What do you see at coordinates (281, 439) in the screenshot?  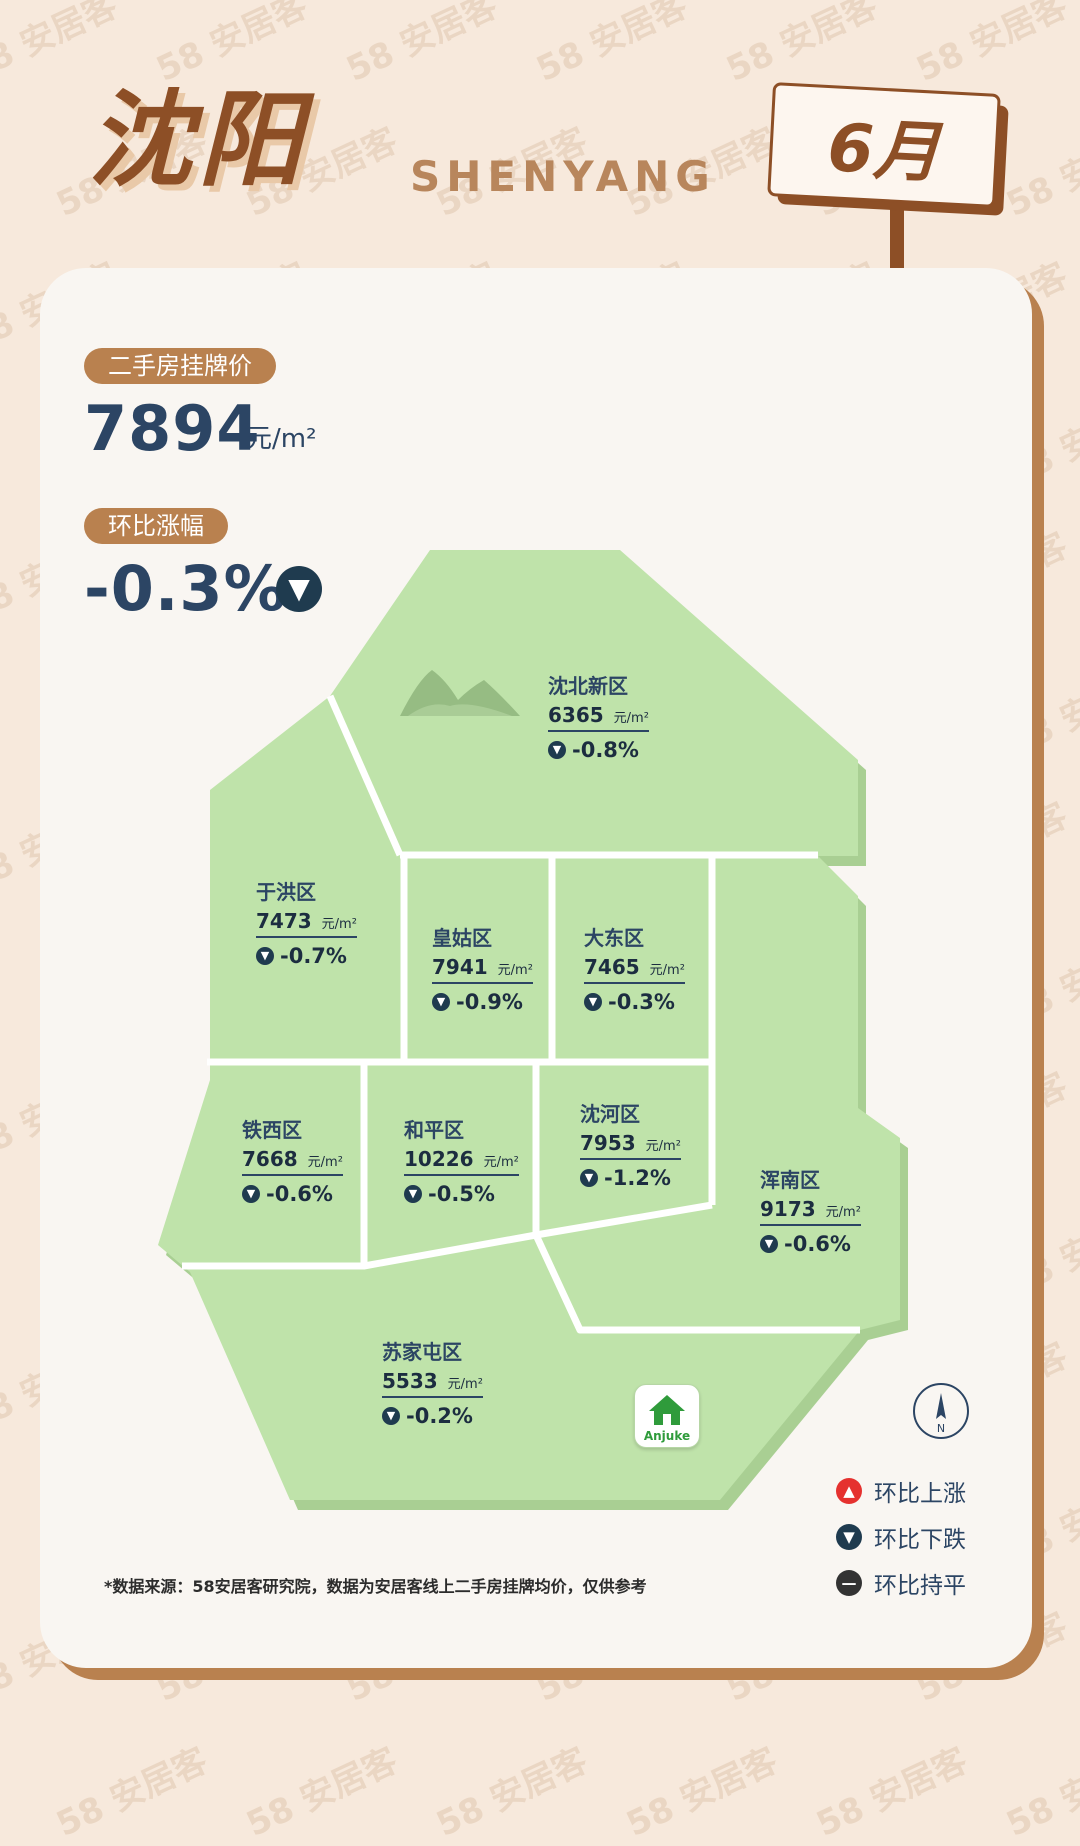 I see `price-unit: 元/m²` at bounding box center [281, 439].